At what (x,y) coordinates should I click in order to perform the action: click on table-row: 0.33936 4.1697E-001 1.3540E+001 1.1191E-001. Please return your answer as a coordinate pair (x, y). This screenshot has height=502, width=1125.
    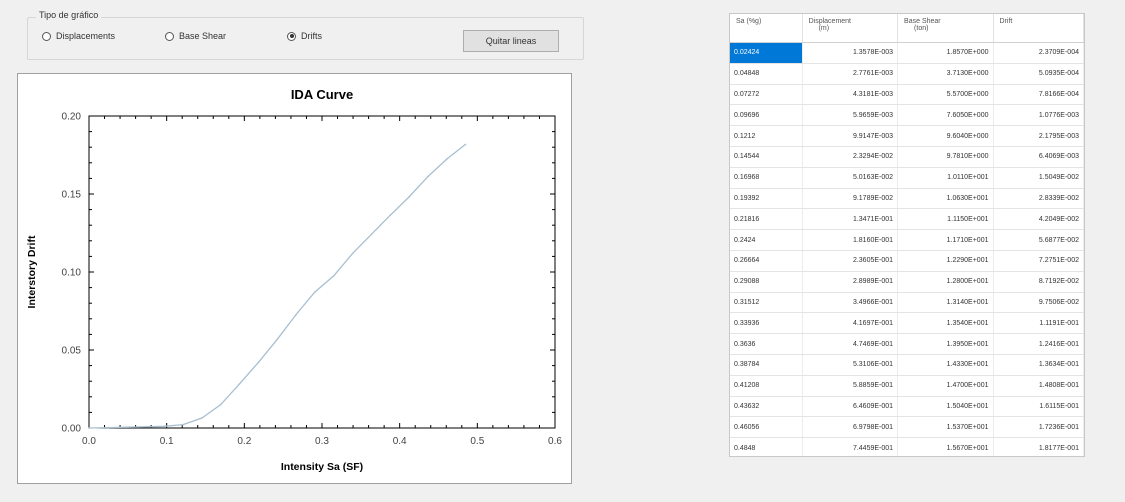
    Looking at the image, I should click on (907, 324).